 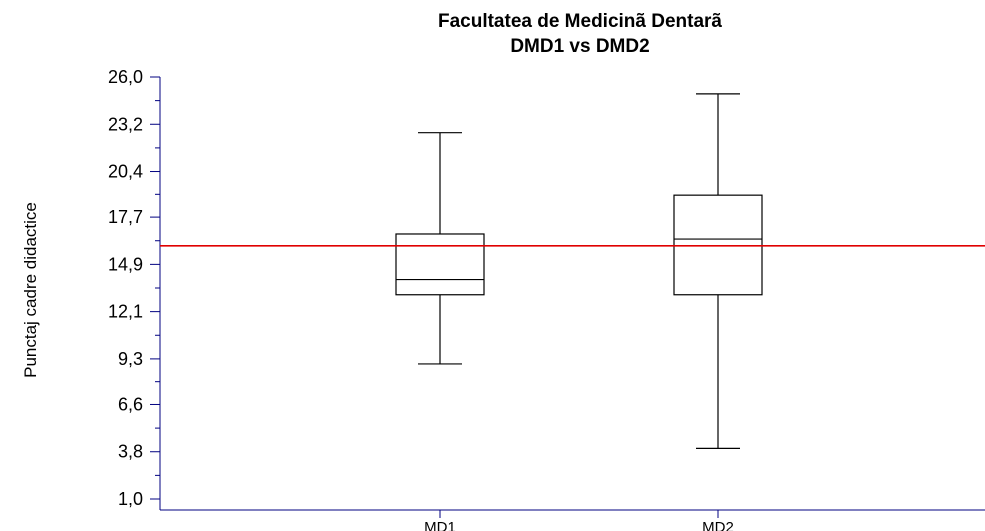 What do you see at coordinates (30, 290) in the screenshot?
I see `y-axis-label: Punctaj cadre didactice` at bounding box center [30, 290].